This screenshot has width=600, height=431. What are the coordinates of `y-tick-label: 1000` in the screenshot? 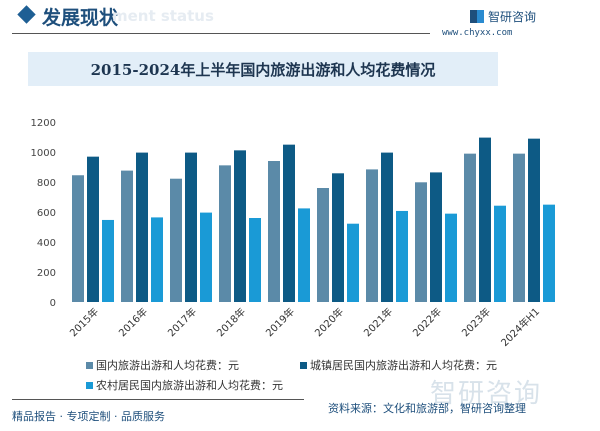 It's located at (43, 153).